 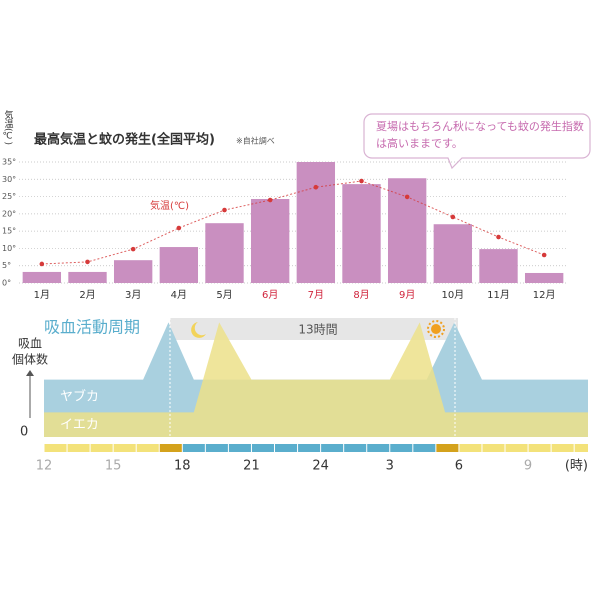 I want to click on y-axis-label: 気温(℃), so click(x=8, y=127).